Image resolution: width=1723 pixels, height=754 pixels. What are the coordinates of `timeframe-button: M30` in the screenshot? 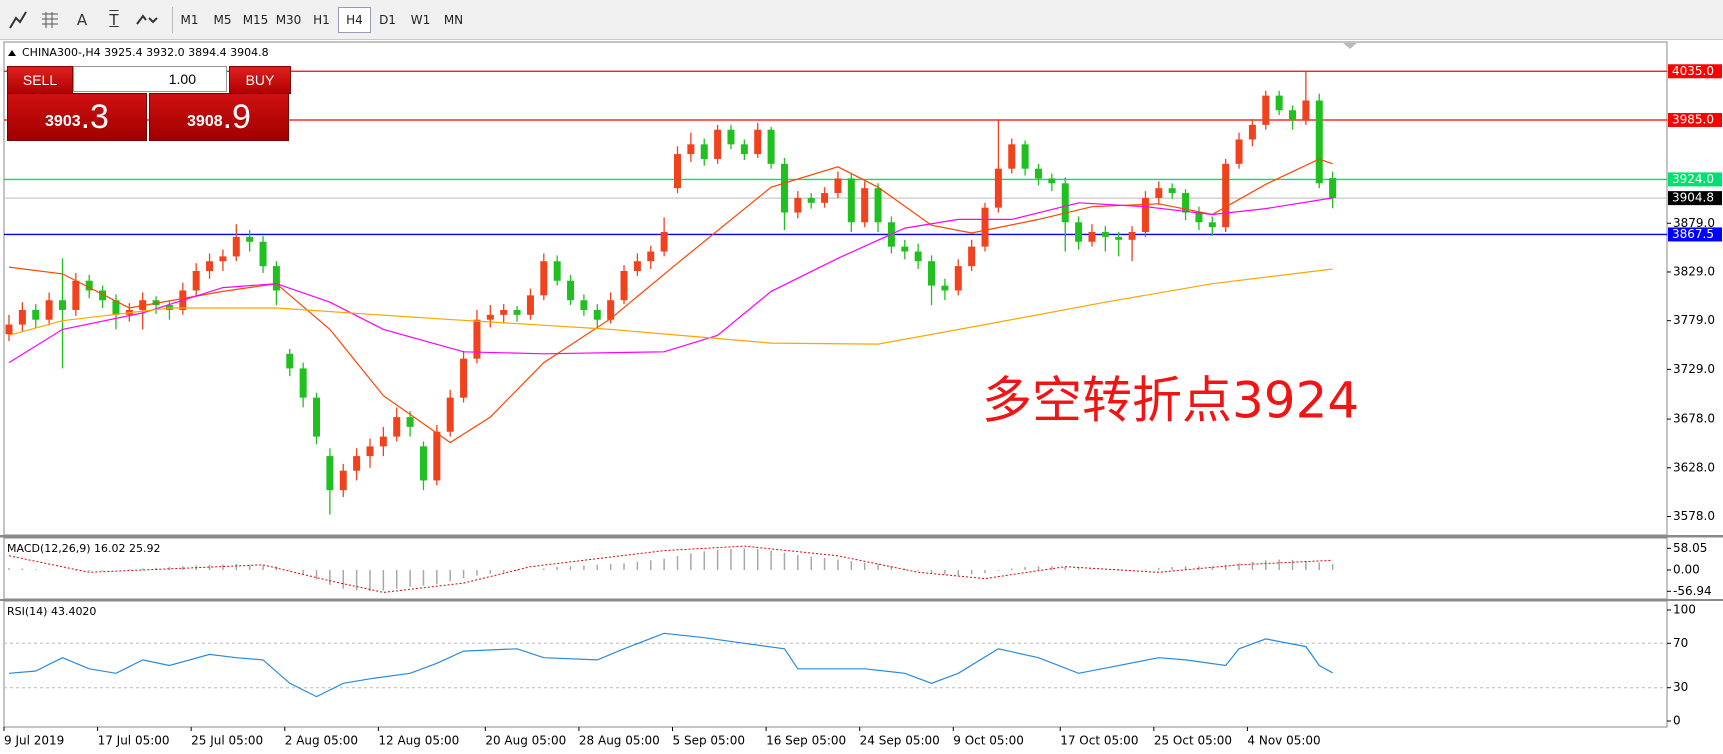 It's located at (288, 19).